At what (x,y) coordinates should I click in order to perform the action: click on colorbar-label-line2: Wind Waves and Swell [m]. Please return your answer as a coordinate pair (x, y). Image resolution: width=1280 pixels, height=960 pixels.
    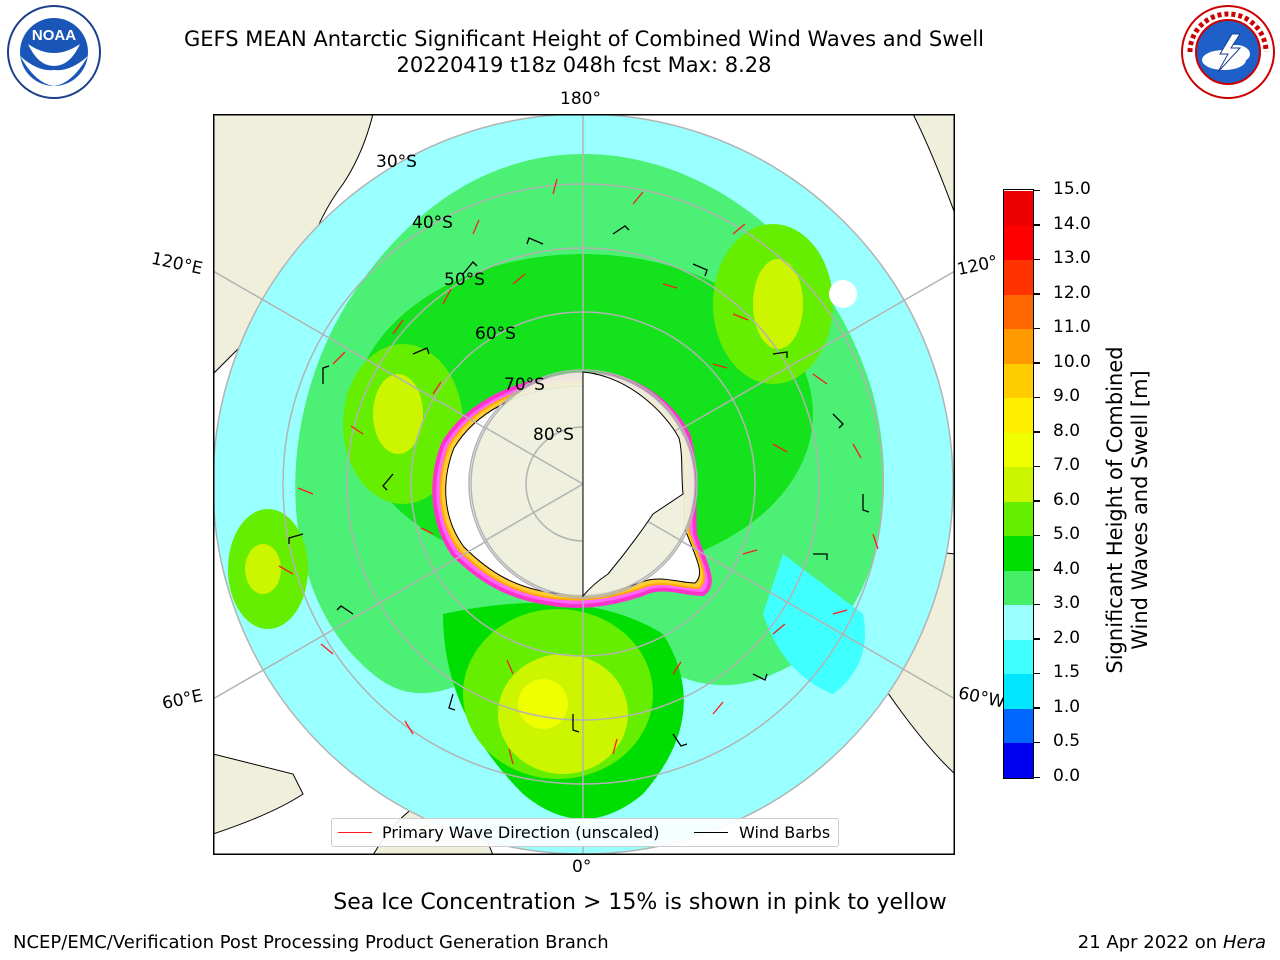
    Looking at the image, I should click on (1140, 510).